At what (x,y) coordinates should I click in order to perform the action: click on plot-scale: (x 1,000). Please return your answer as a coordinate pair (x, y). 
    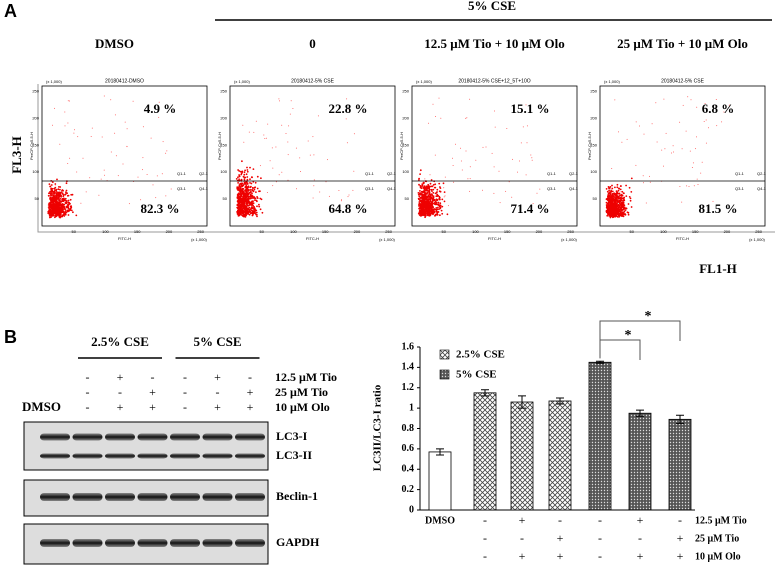
    Looking at the image, I should click on (612, 81).